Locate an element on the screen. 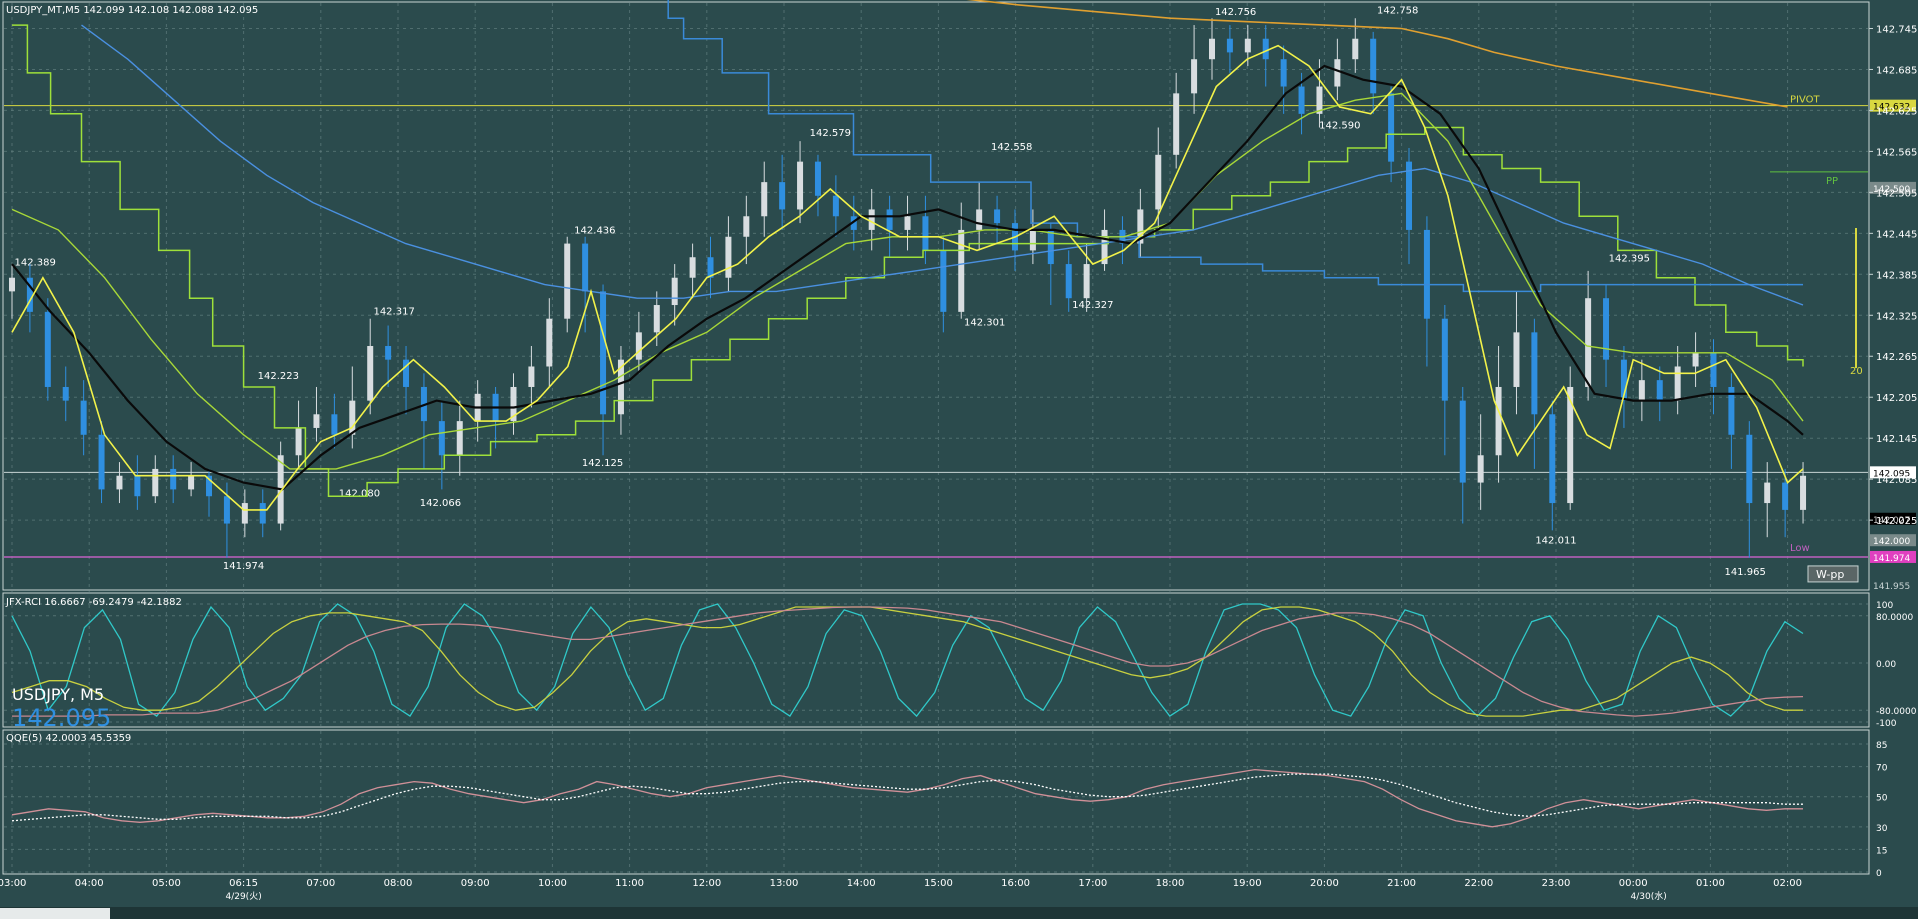 The image size is (1918, 919). pp-tag-text: 142.500 is located at coordinates (1891, 190).